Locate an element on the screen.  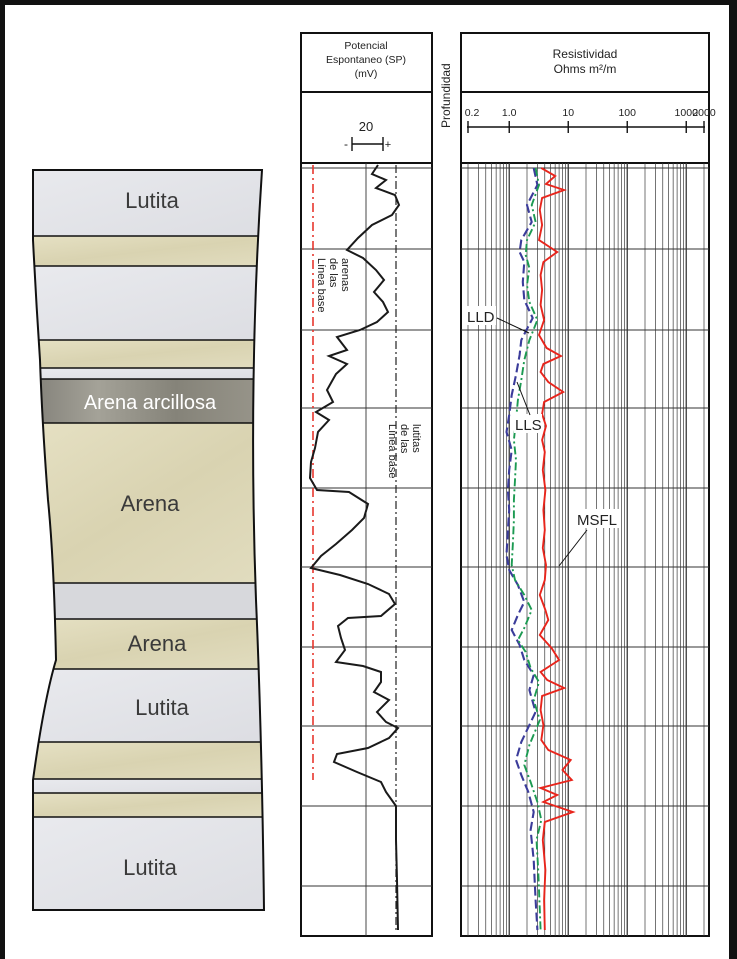
lld-label-bg is located at coordinates (481, 315).